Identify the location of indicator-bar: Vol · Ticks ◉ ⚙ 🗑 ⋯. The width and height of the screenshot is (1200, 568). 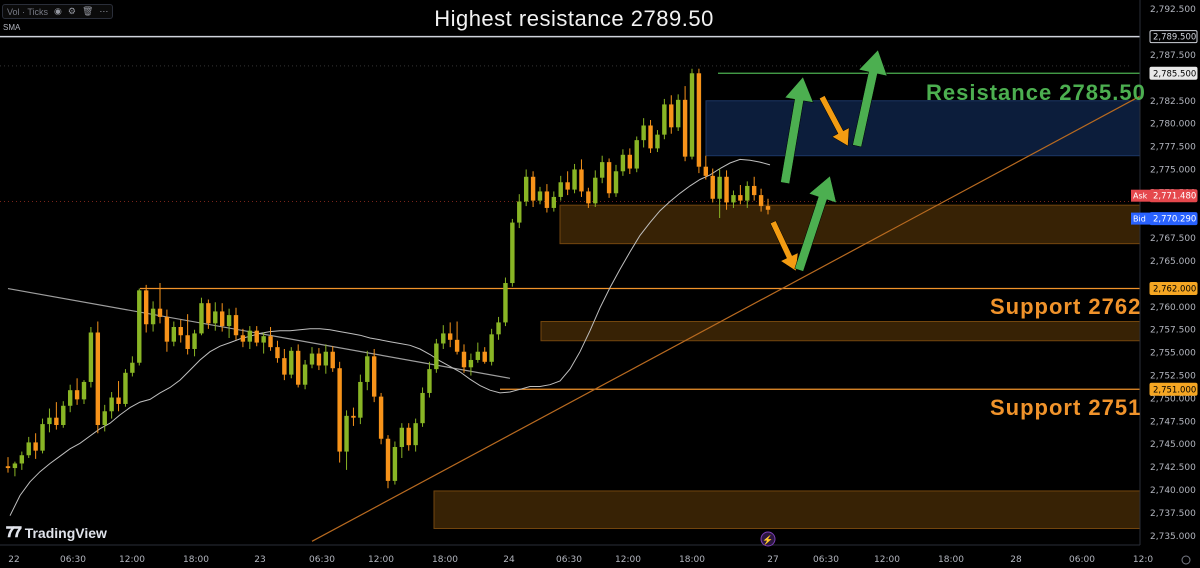
(58, 11).